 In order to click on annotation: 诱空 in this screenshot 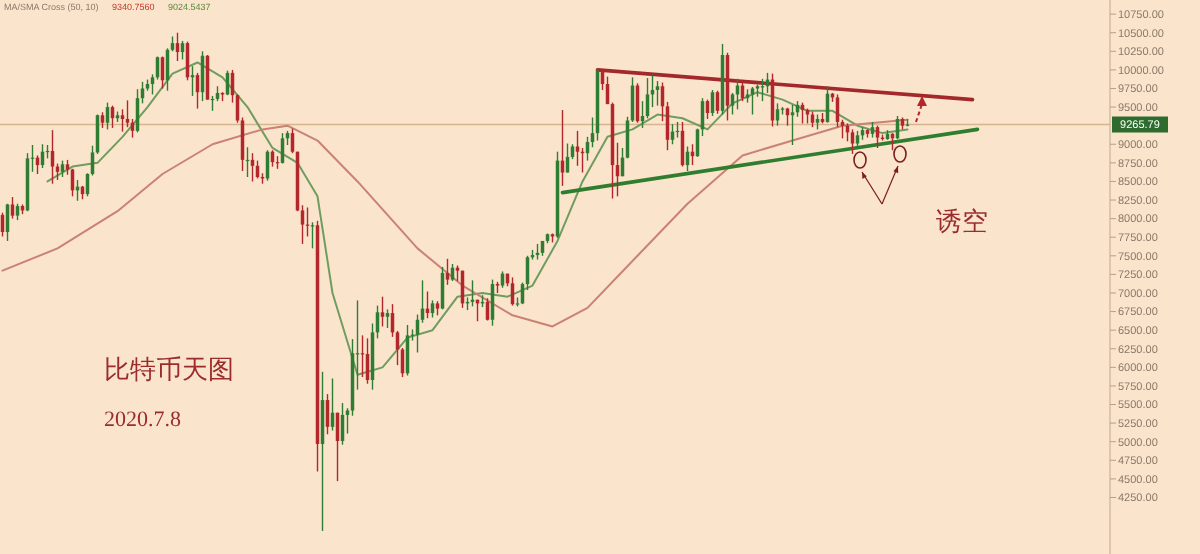, I will do `click(962, 223)`.